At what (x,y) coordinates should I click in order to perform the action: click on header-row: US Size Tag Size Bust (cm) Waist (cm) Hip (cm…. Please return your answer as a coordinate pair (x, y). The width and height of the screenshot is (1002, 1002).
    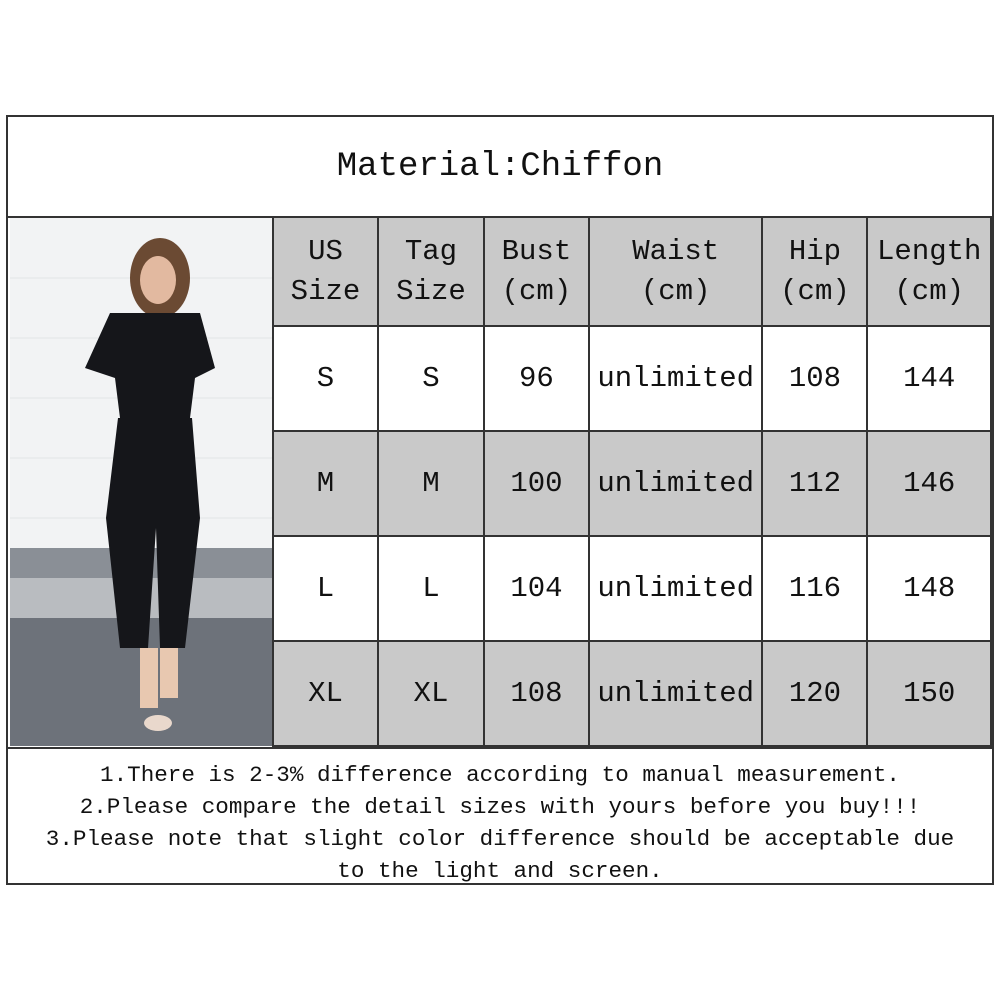
    Looking at the image, I should click on (632, 271).